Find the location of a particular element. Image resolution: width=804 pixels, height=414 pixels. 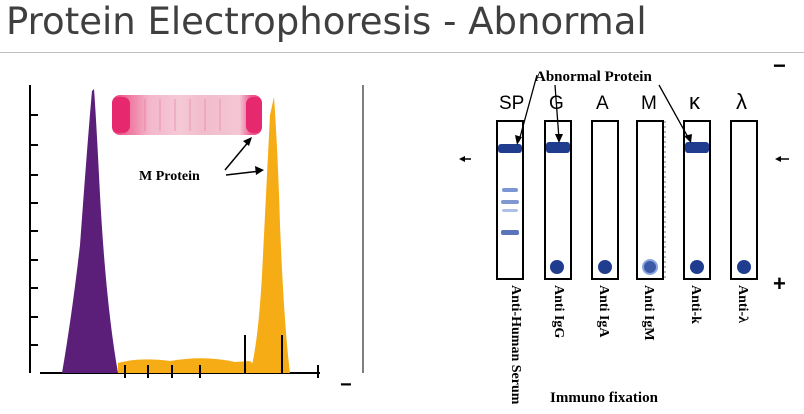

kappa-m-band is located at coordinates (697, 147).